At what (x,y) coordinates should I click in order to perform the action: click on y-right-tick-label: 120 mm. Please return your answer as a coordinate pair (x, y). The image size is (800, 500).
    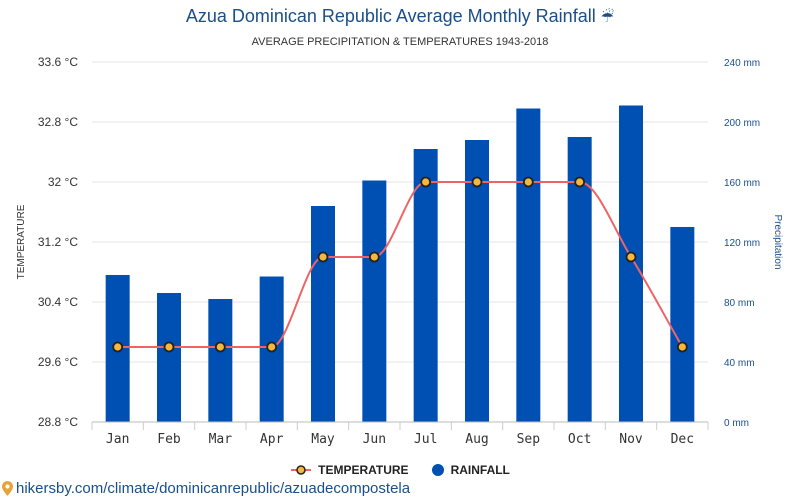
    Looking at the image, I should click on (742, 243).